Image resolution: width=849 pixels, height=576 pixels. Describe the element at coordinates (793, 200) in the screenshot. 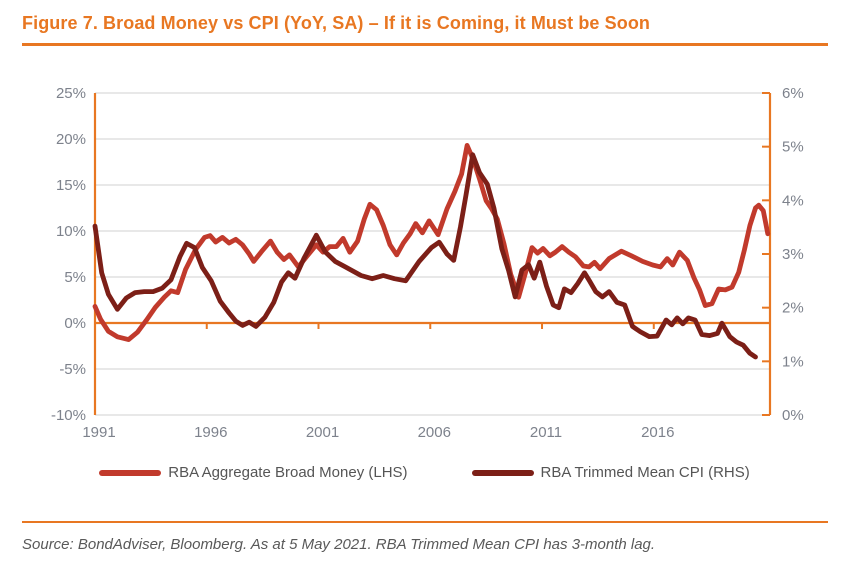

I see `right-axis-tick-label: 4%` at that location.